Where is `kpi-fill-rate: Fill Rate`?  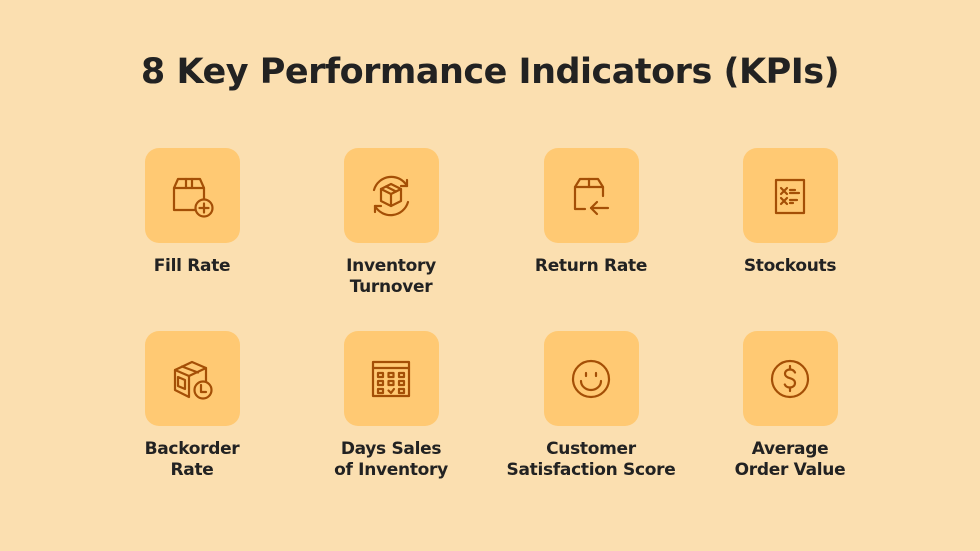 kpi-fill-rate: Fill Rate is located at coordinates (192, 212).